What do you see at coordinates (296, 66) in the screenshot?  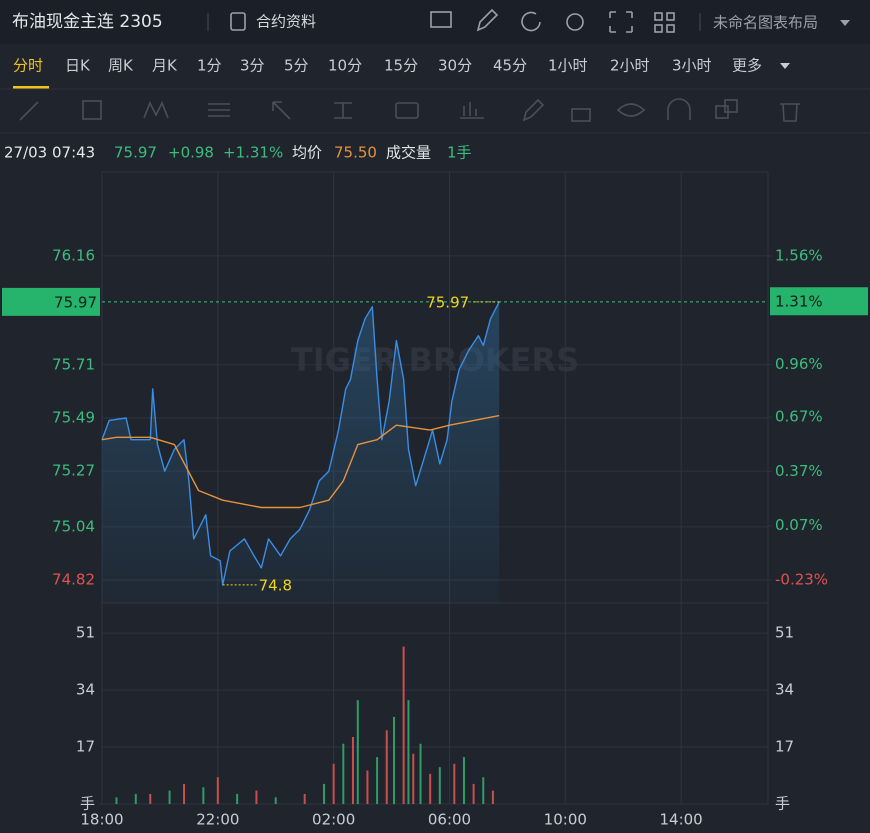 I see `tab: 5分` at bounding box center [296, 66].